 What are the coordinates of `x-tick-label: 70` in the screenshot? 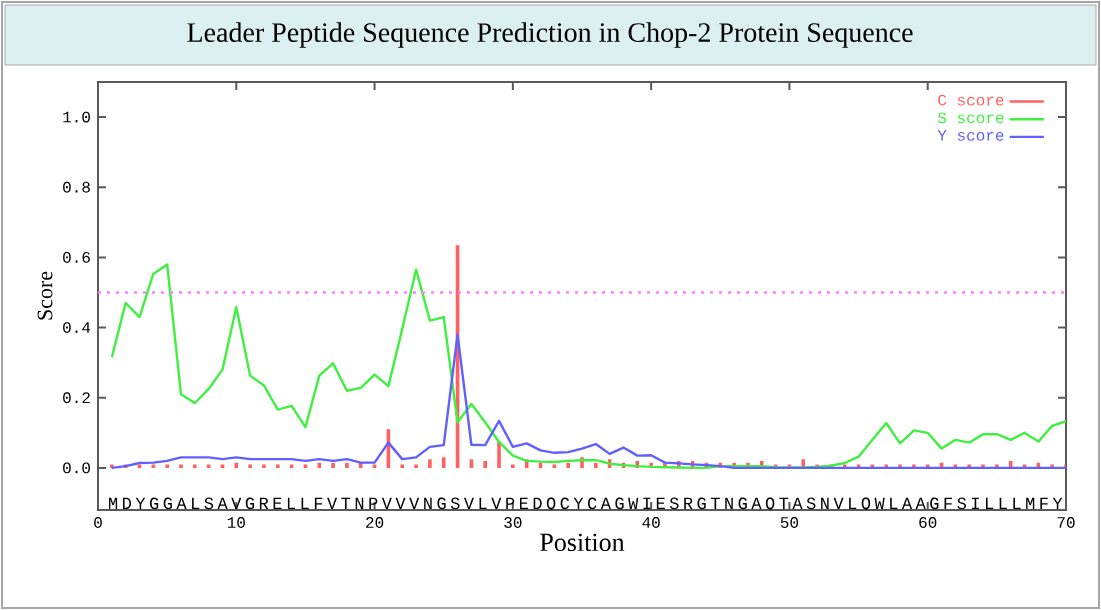 It's located at (1066, 522).